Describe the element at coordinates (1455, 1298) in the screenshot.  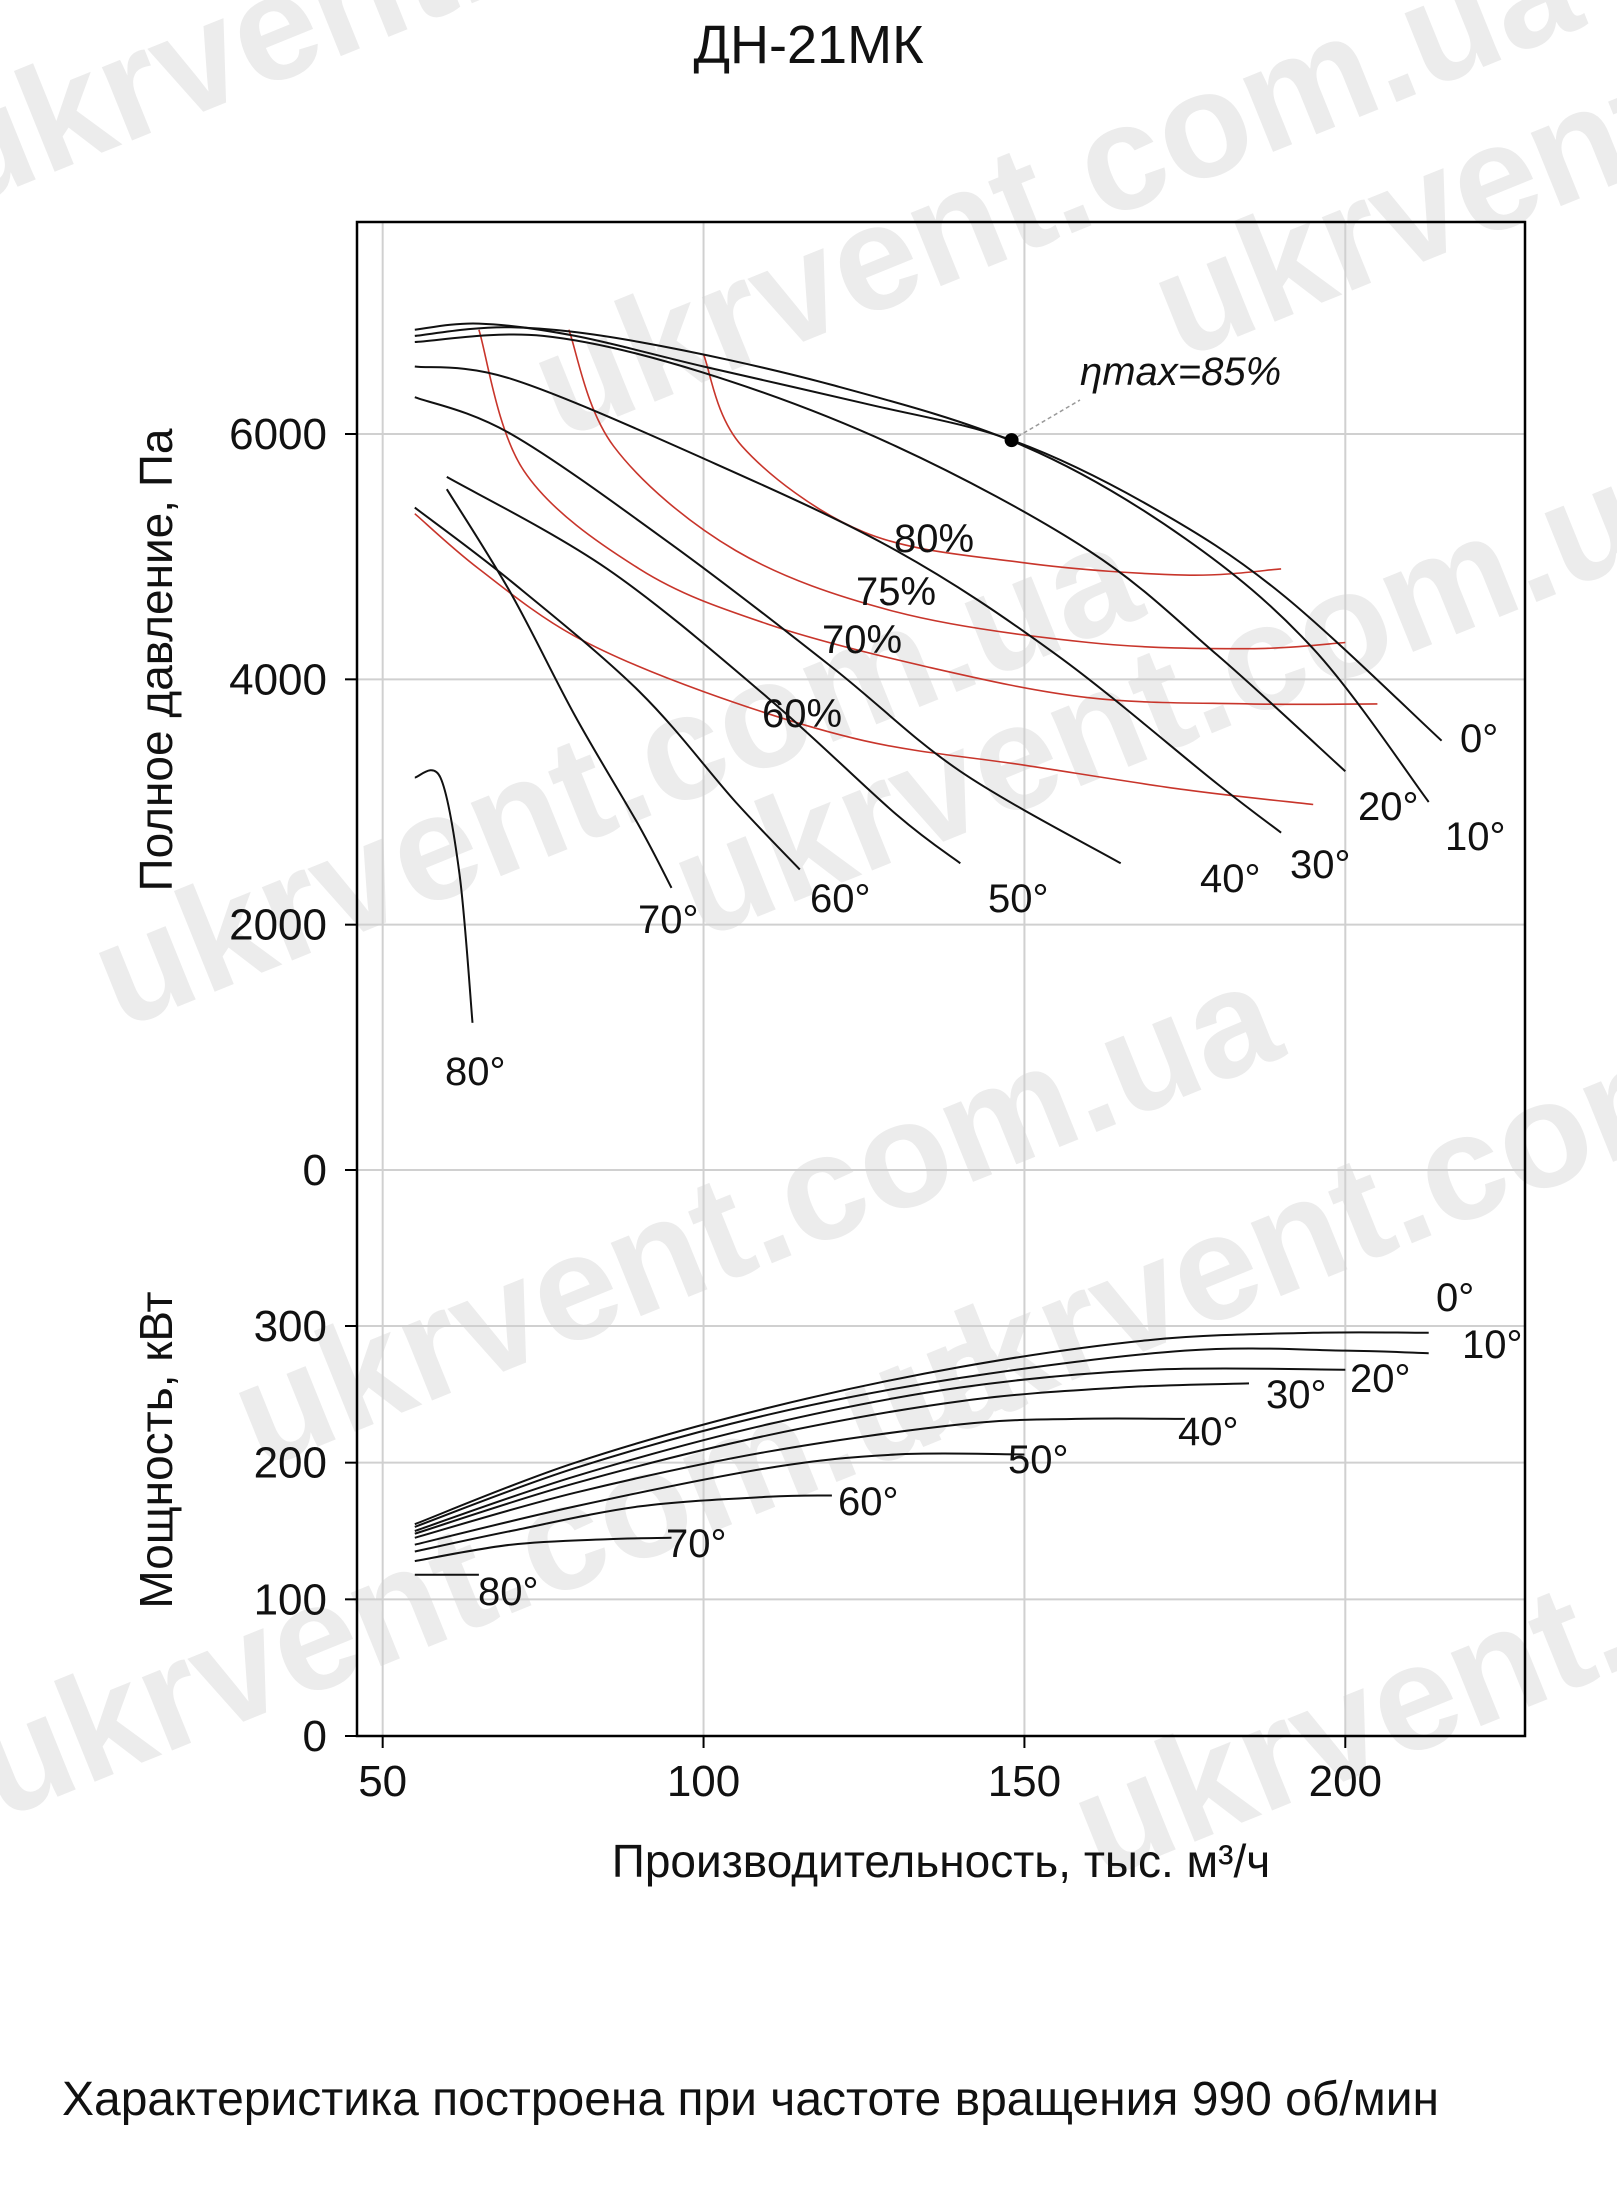
I see `power-curve-label: 0°` at that location.